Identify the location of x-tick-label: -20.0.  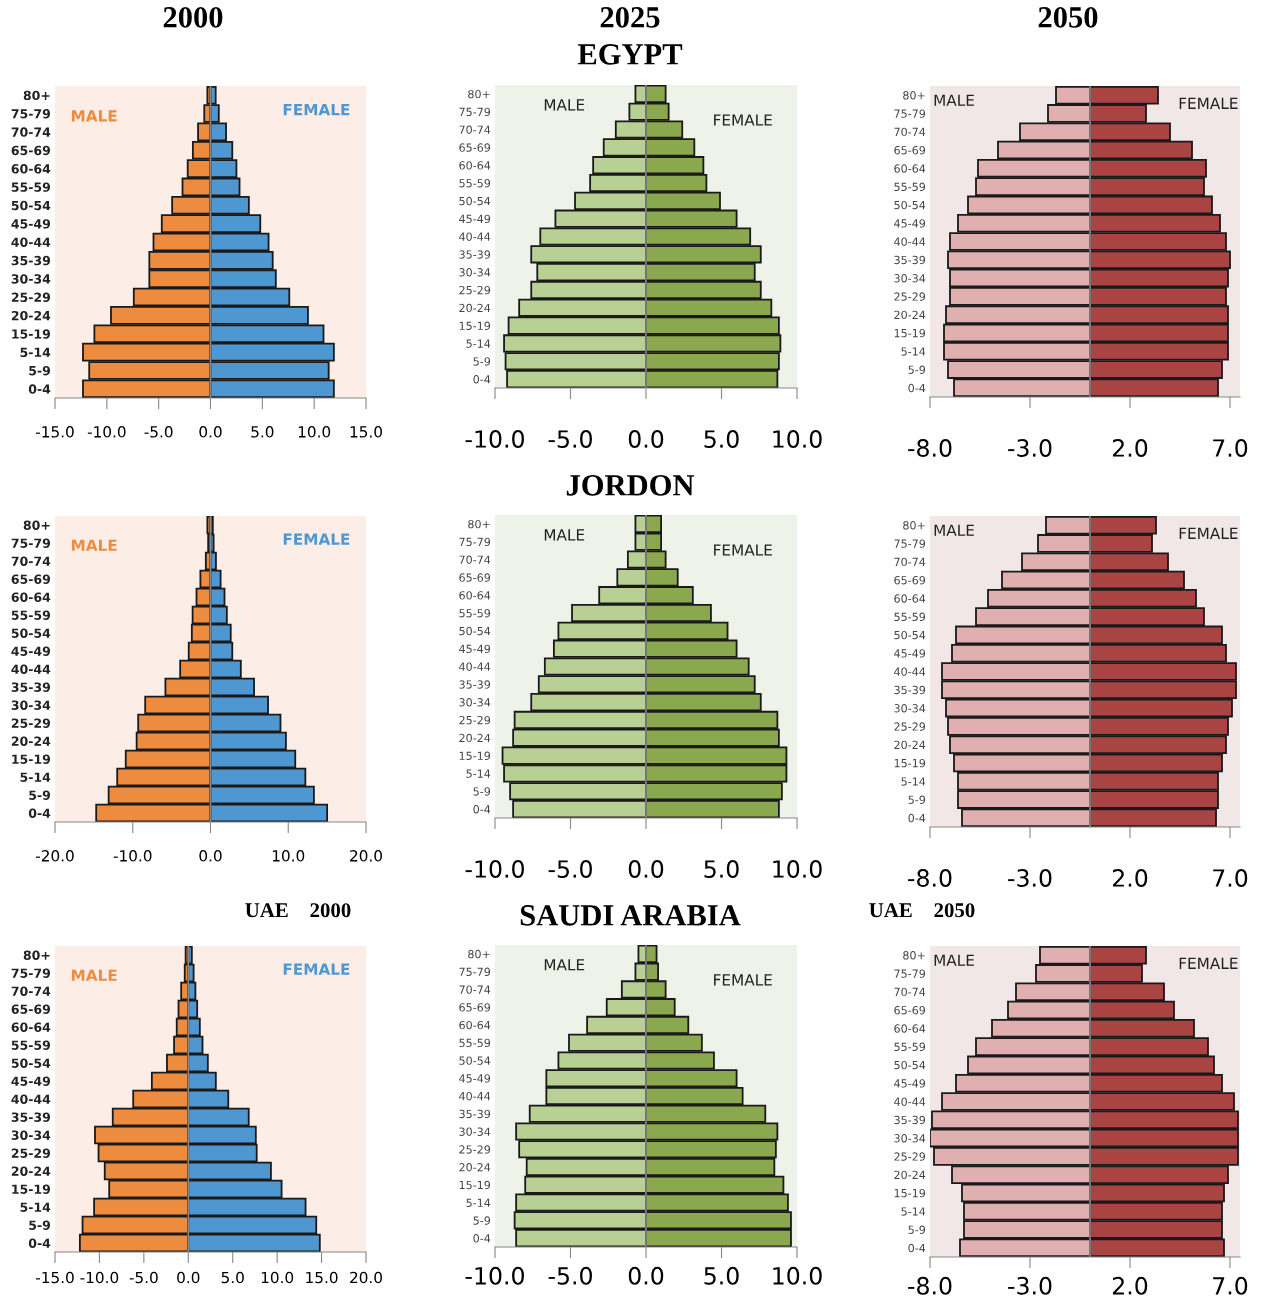
(54, 856).